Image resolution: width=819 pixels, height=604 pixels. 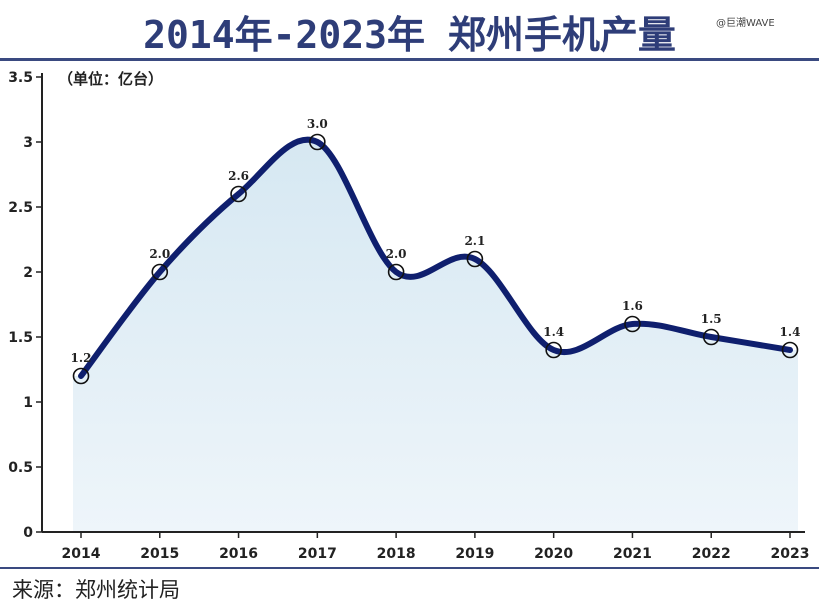 I want to click on x-tick-label: 2020, so click(x=553, y=554).